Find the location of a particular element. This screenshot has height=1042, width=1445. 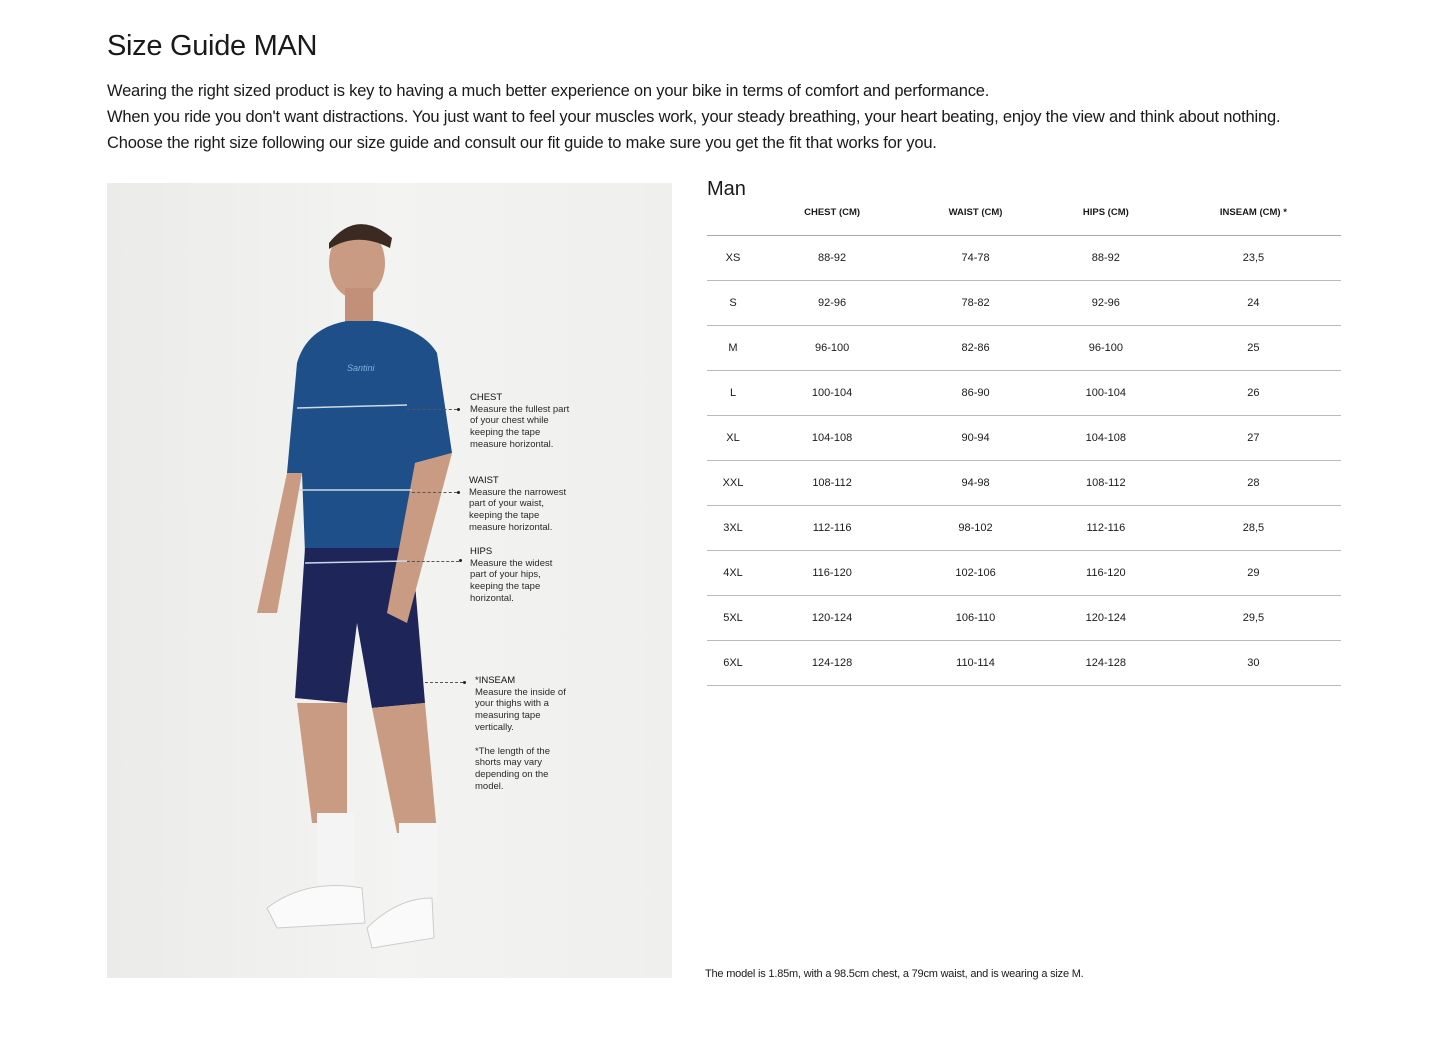

chest-cell: 124-128 is located at coordinates (832, 663).